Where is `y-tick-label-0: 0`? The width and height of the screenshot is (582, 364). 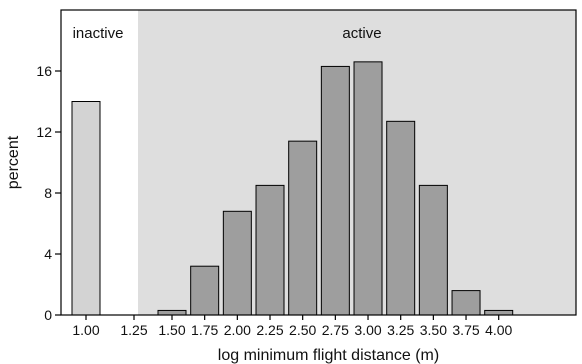
y-tick-label-0: 0 is located at coordinates (48, 315).